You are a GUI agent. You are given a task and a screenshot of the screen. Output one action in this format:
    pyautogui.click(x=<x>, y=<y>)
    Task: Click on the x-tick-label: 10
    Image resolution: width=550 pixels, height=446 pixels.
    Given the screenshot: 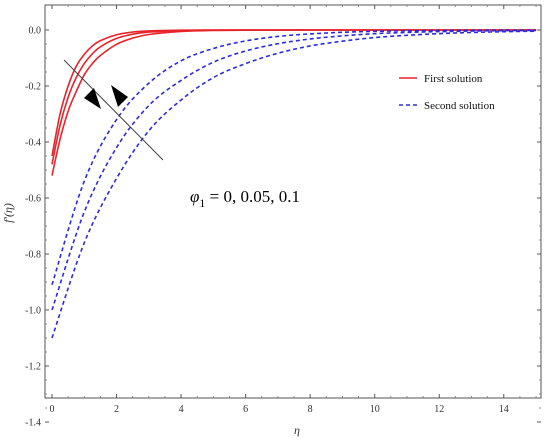 What is the action you would take?
    pyautogui.click(x=375, y=409)
    